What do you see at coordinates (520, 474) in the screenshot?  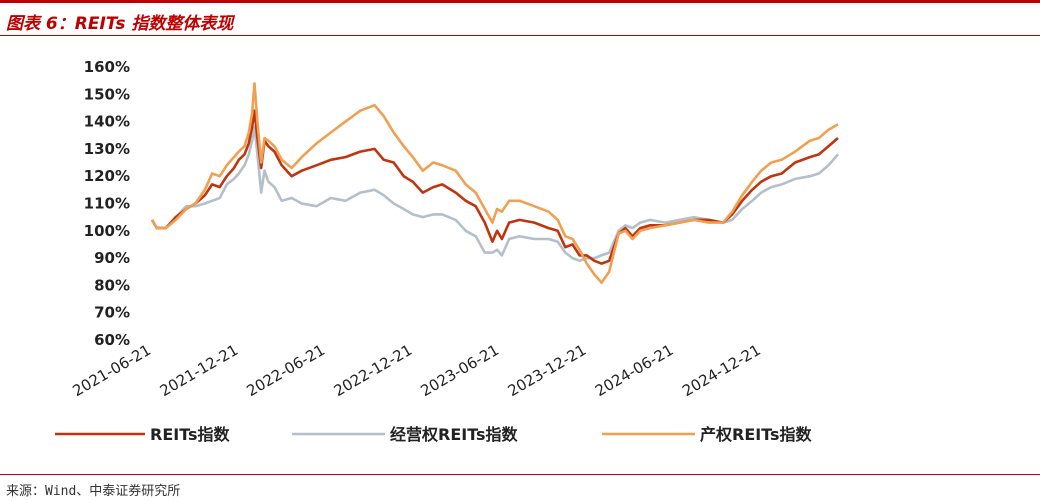 I see `footer-rule` at bounding box center [520, 474].